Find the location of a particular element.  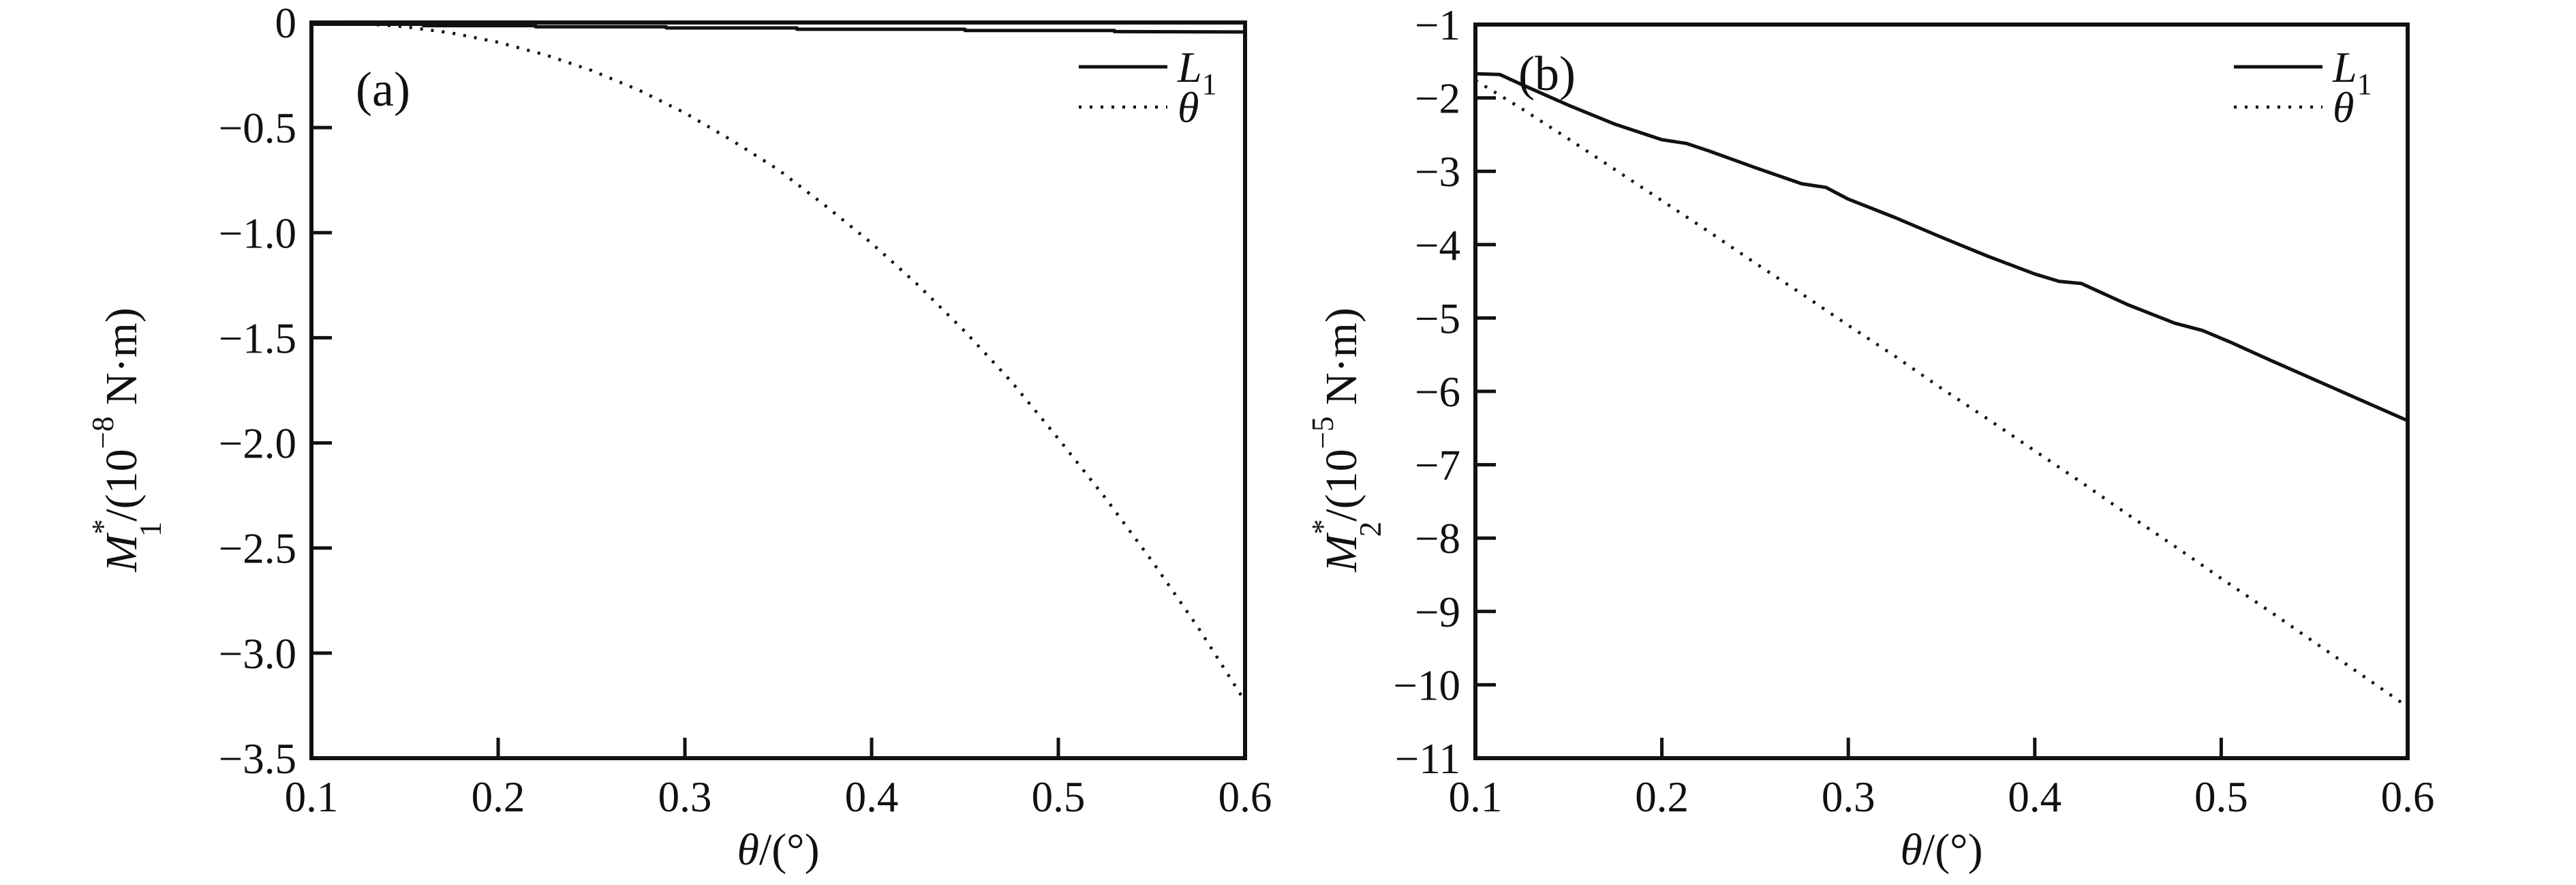

y-tick-label: −7 is located at coordinates (1437, 466).